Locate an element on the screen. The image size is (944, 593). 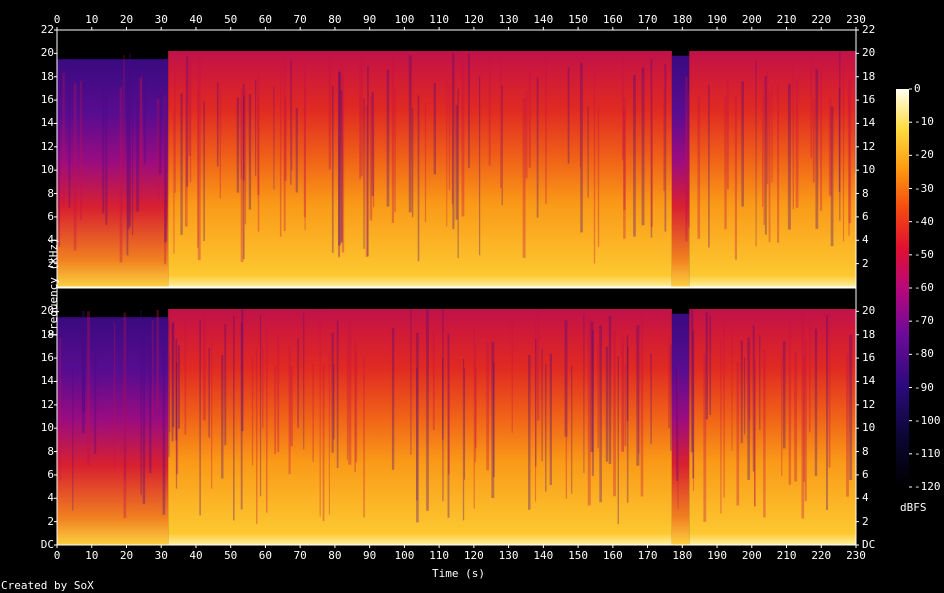
colorbar-tick-label: -50 is located at coordinates (924, 254).